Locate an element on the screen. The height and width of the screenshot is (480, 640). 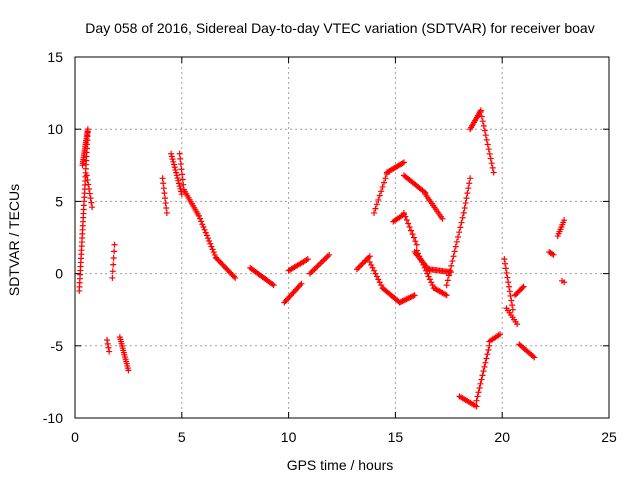
x-tick-label: 10 is located at coordinates (289, 437).